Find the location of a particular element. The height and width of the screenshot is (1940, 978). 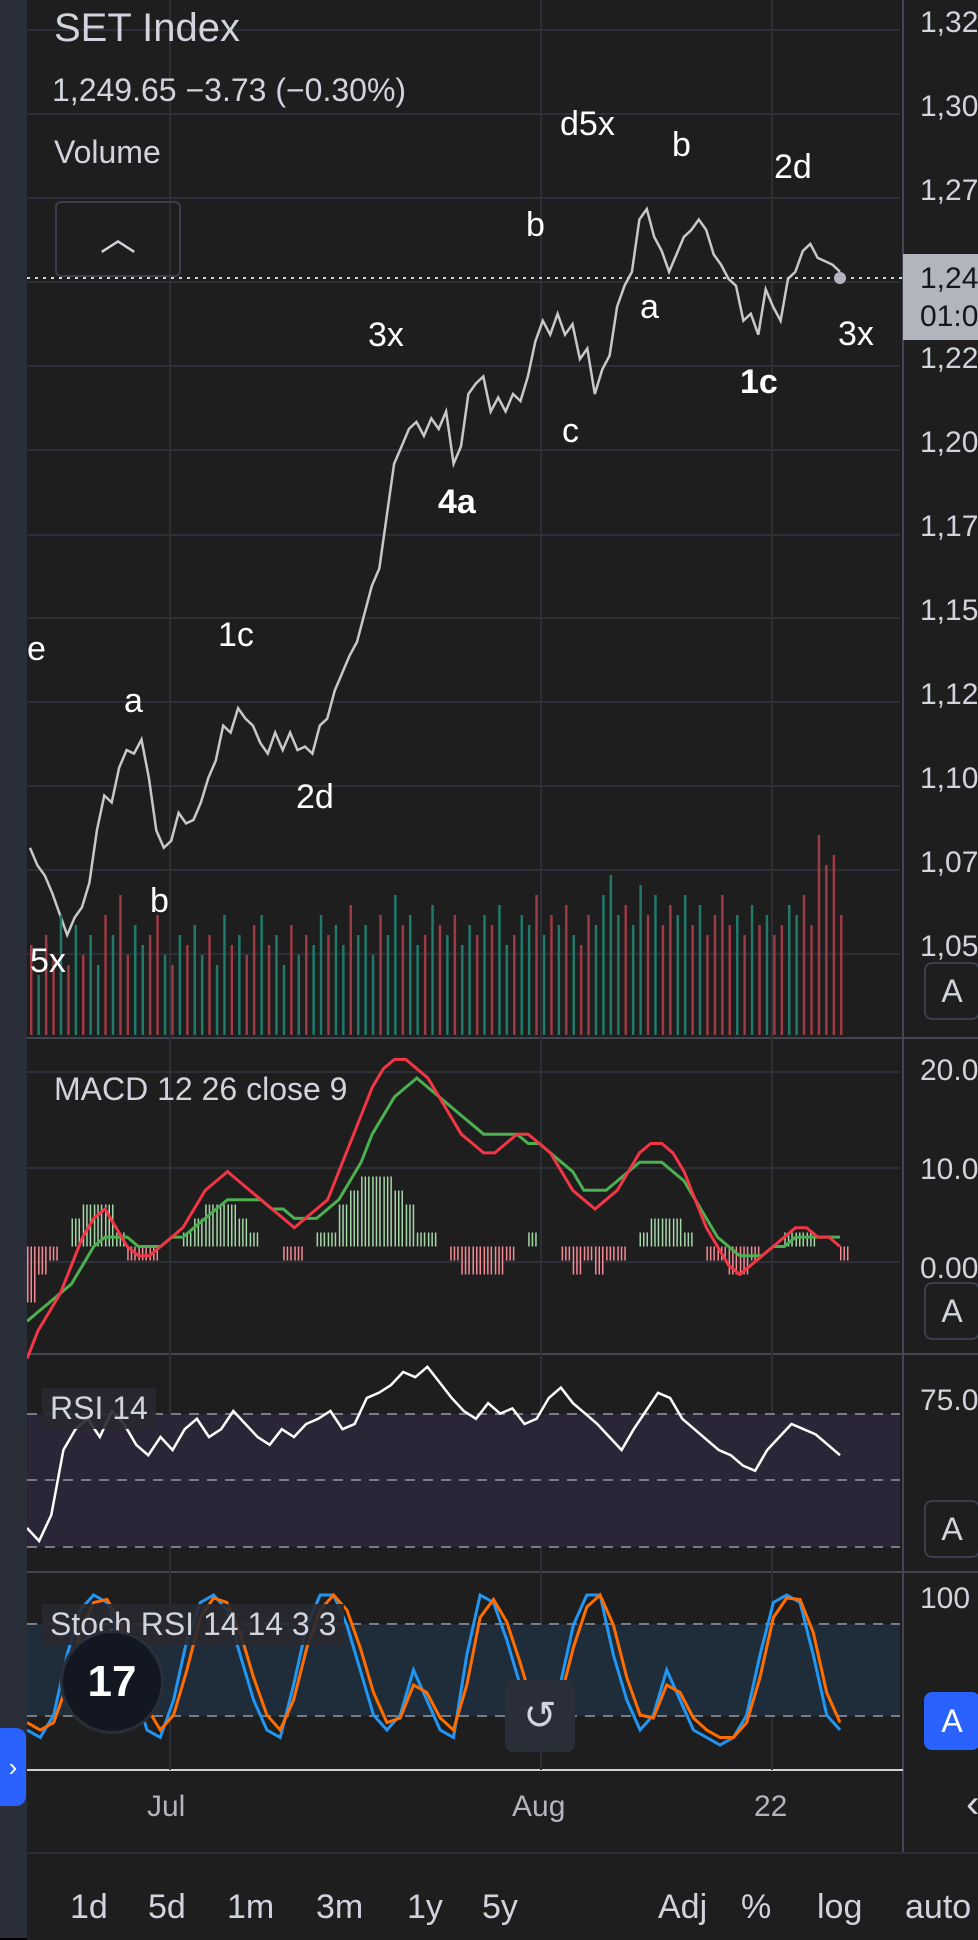

rsi-label: RSI 14 is located at coordinates (99, 1408).